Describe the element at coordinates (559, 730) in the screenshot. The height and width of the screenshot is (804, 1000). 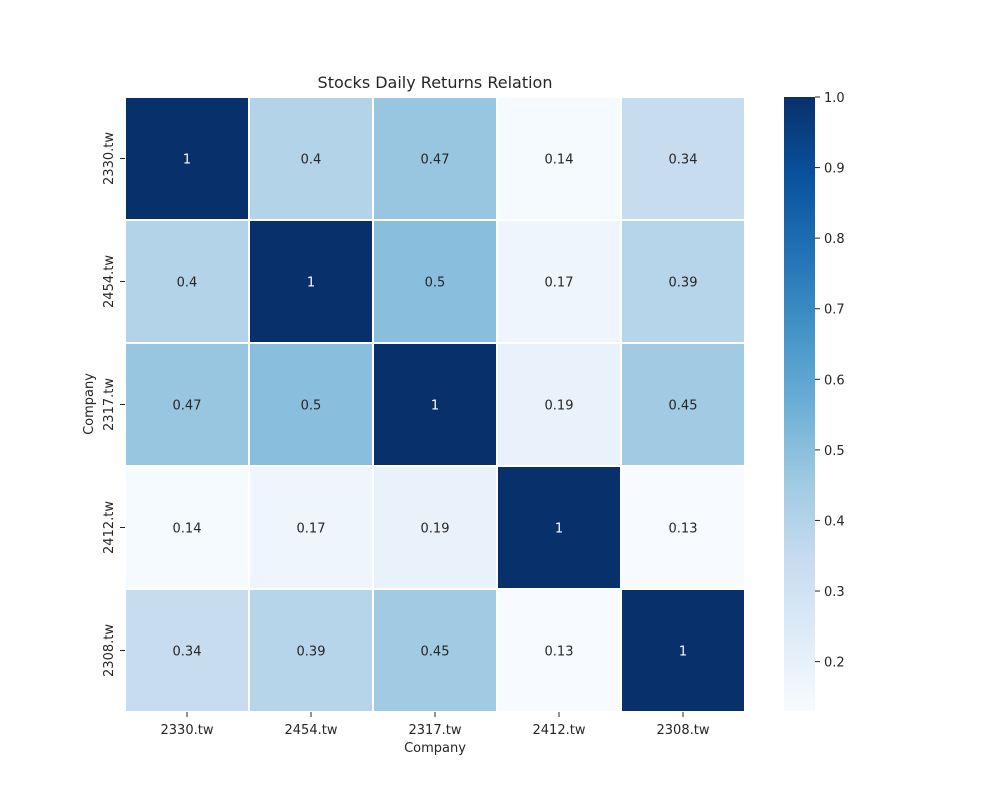
I see `x-tick-label: 2412.tw` at that location.